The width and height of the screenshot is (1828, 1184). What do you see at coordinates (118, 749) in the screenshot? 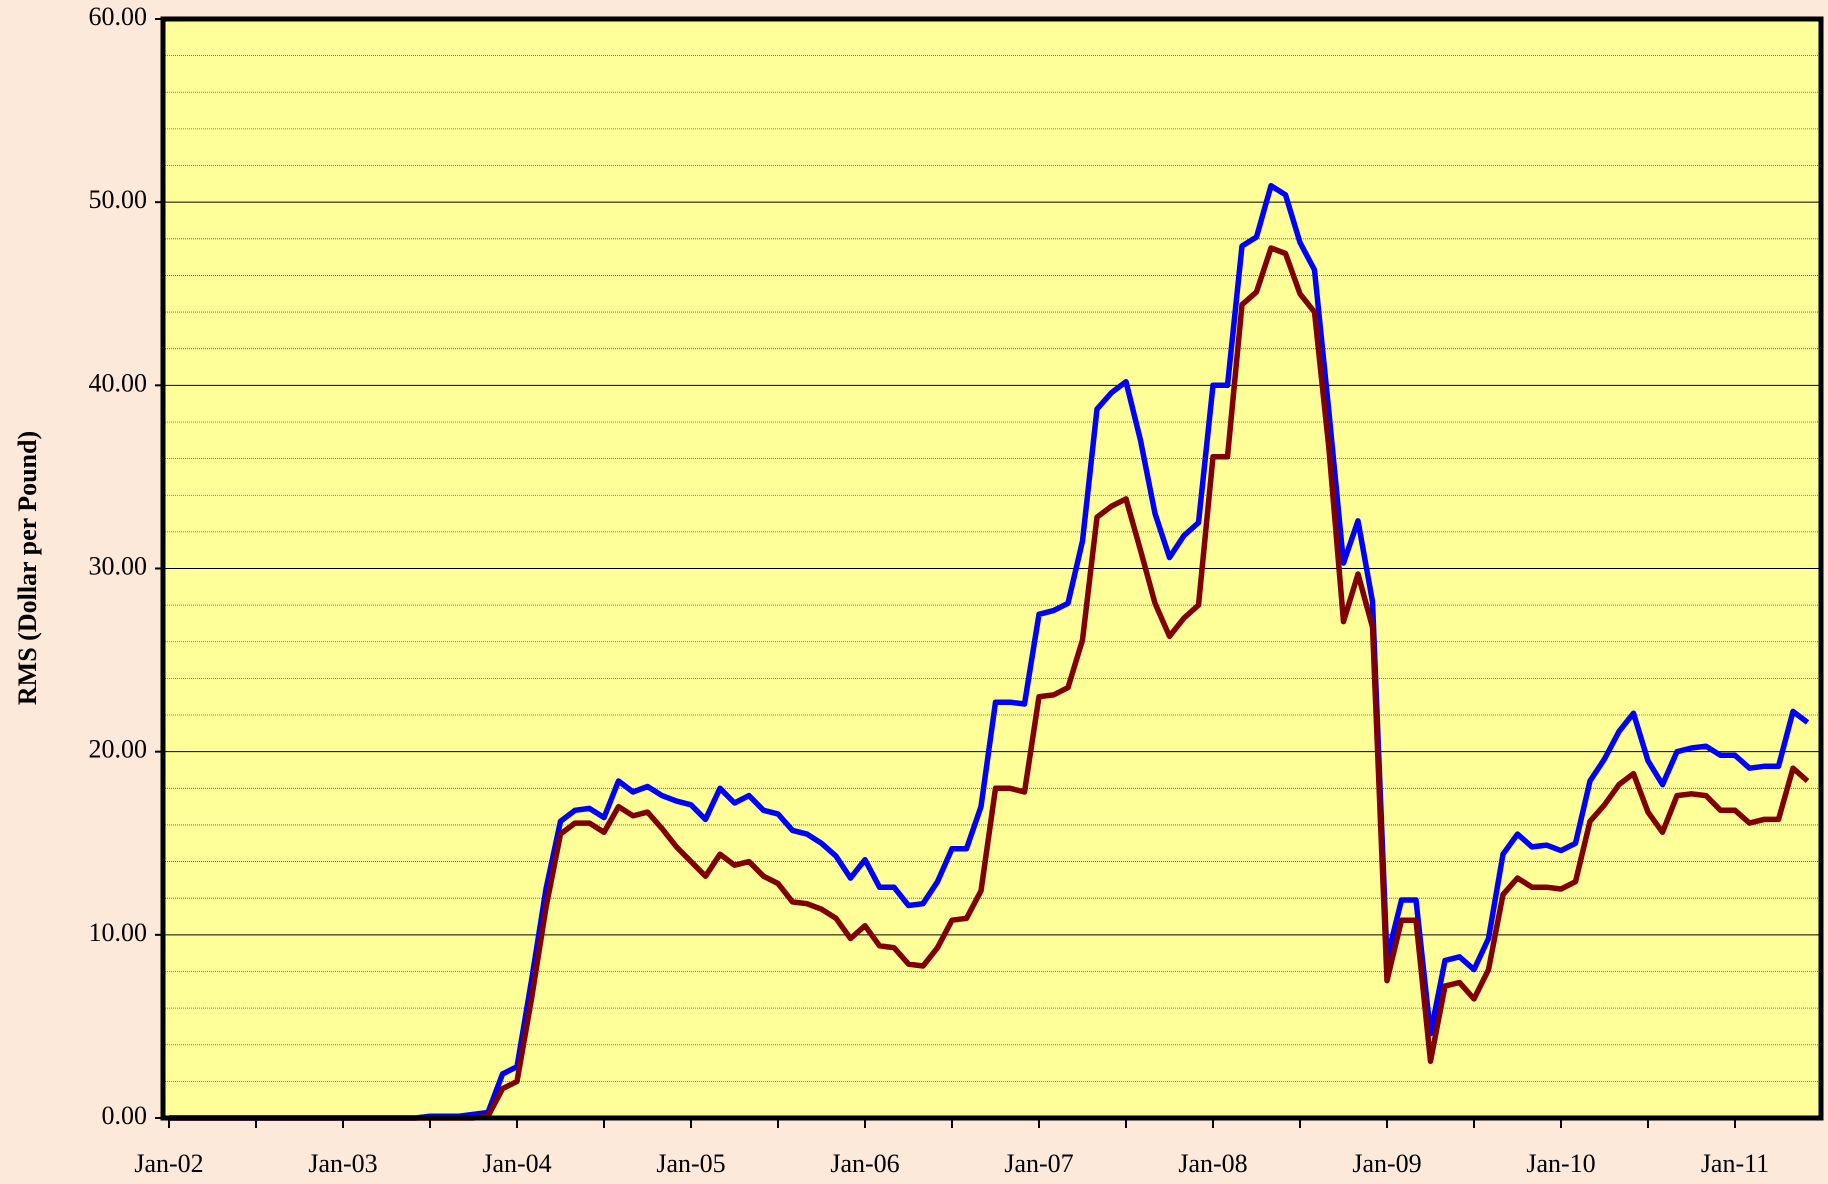
I see `y-tick-label: 20.00` at bounding box center [118, 749].